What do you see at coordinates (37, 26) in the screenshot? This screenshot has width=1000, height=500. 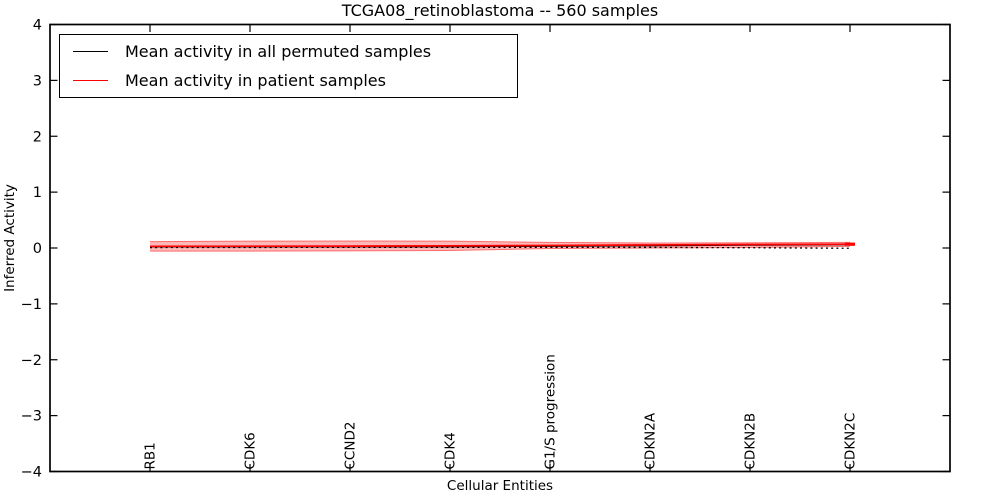 I see `y-tick-label: 4` at bounding box center [37, 26].